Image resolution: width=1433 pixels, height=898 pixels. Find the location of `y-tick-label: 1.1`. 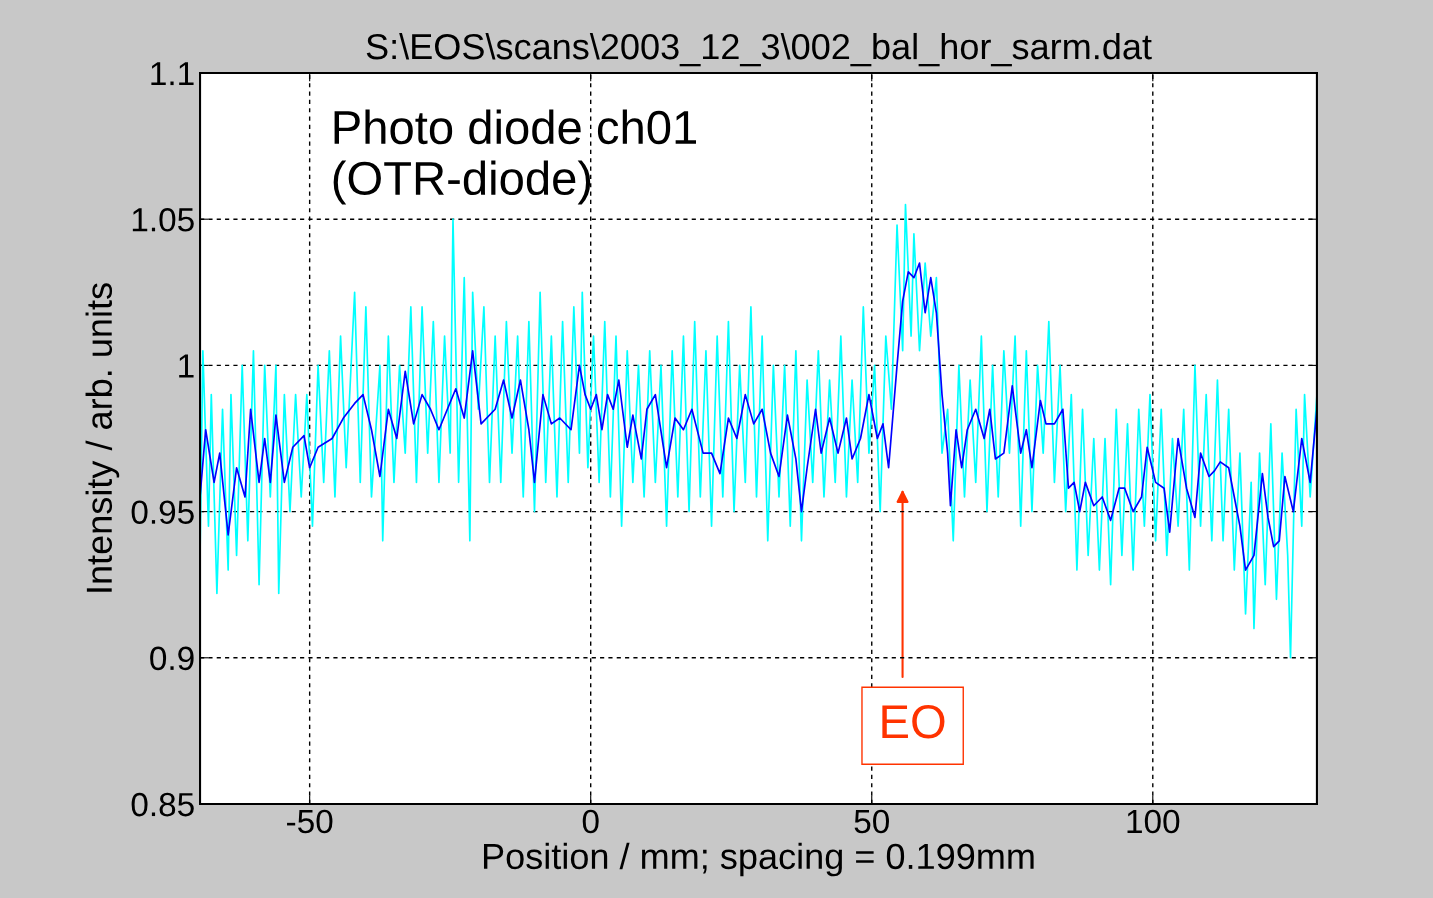

y-tick-label: 1.1 is located at coordinates (172, 74).